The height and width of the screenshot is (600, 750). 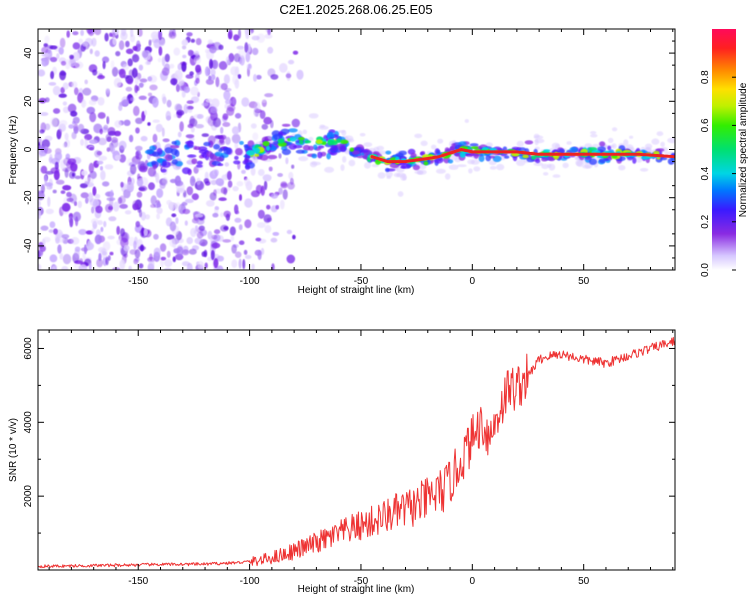 I want to click on snr-y-tick-label: 2000, so click(x=28, y=496).